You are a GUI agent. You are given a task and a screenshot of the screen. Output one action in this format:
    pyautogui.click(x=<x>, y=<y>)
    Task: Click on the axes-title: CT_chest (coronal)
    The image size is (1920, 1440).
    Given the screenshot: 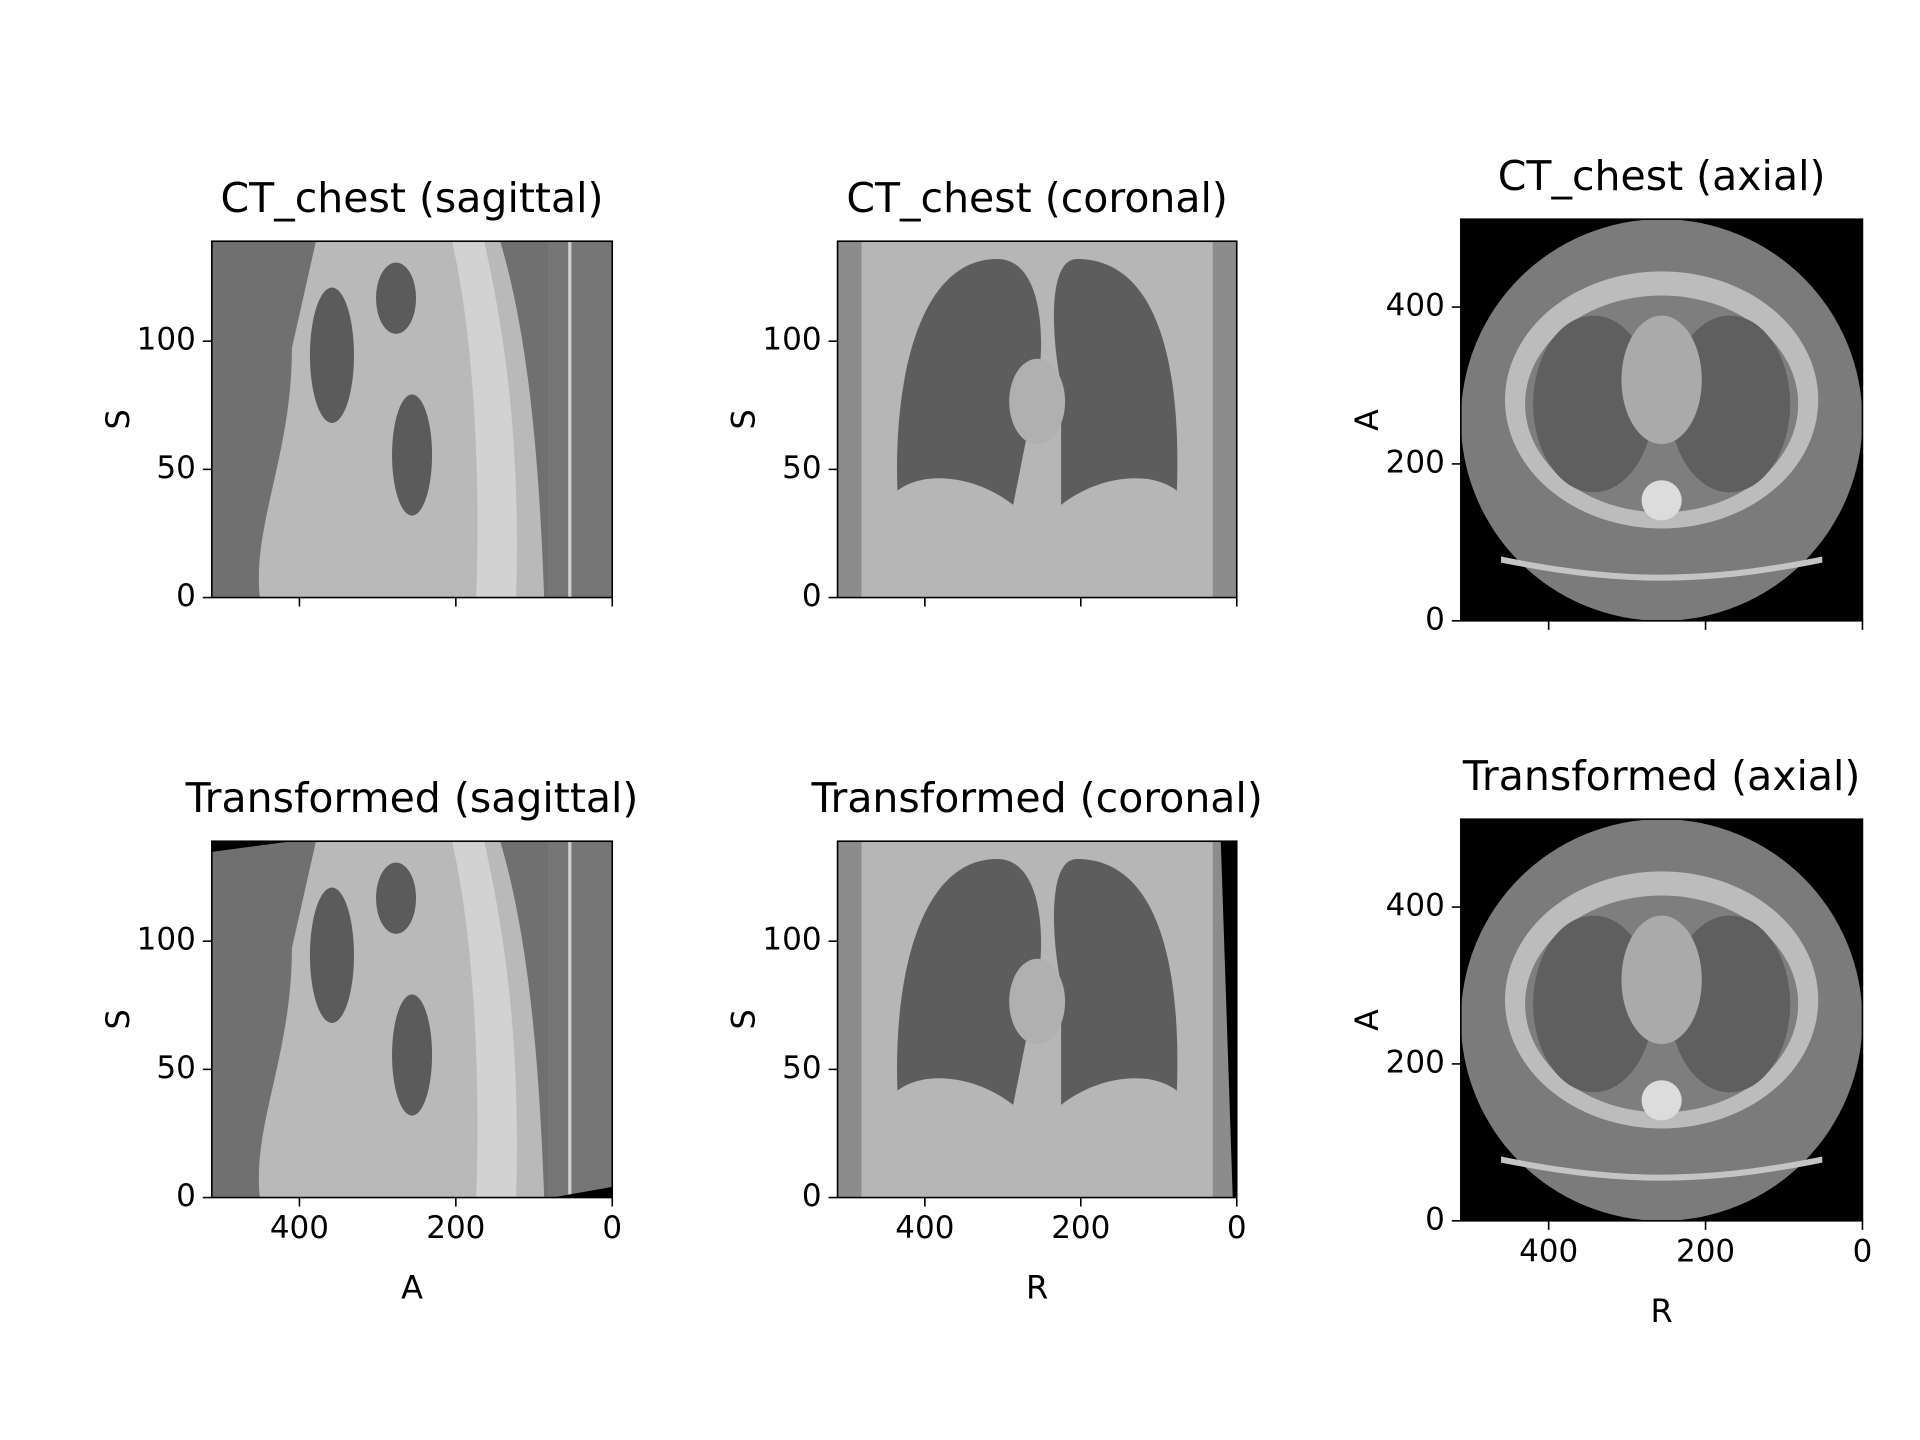 What is the action you would take?
    pyautogui.click(x=1037, y=198)
    